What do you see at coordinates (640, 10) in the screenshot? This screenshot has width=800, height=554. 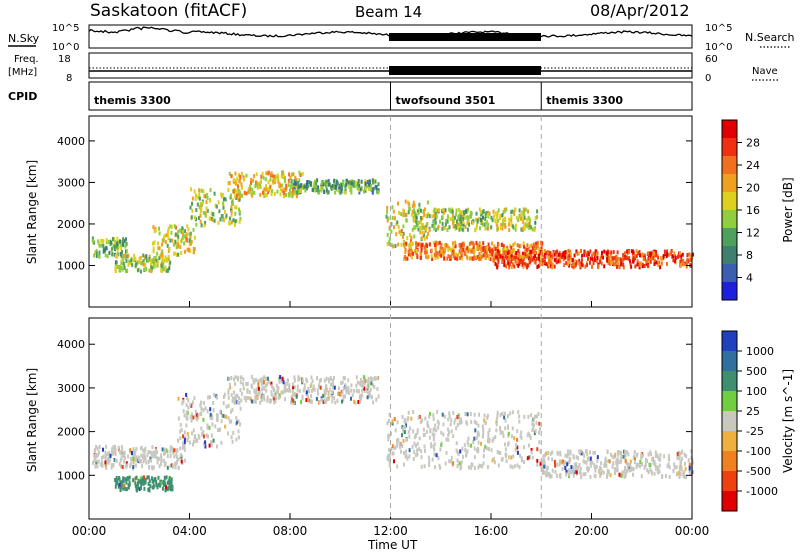 I see `date-title: 08/Apr/2012` at bounding box center [640, 10].